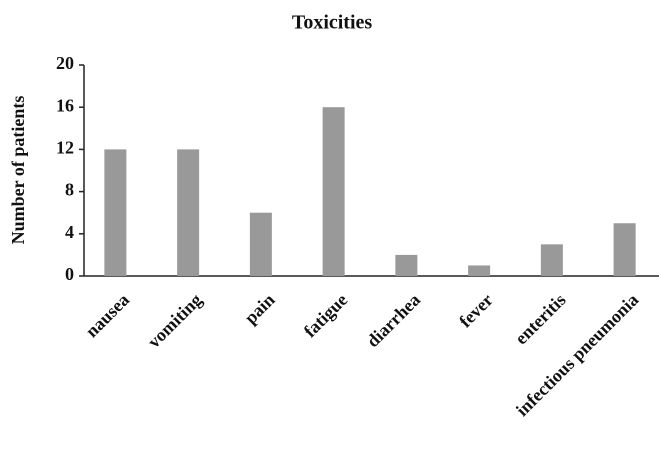  I want to click on x-tick-label: enteritis, so click(540, 319).